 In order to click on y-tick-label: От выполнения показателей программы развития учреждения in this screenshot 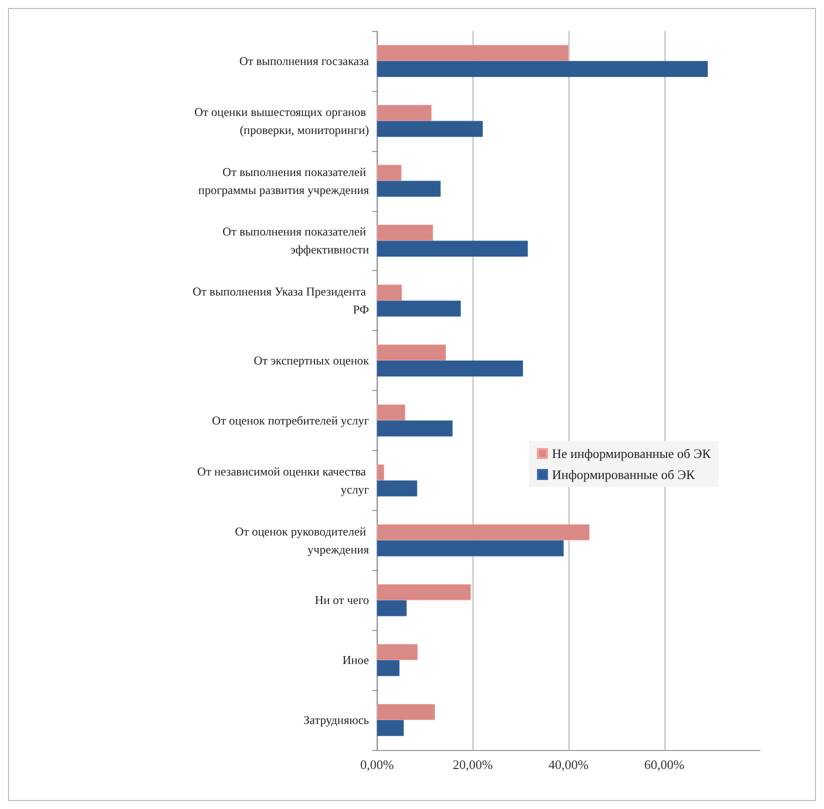, I will do `click(284, 180)`.